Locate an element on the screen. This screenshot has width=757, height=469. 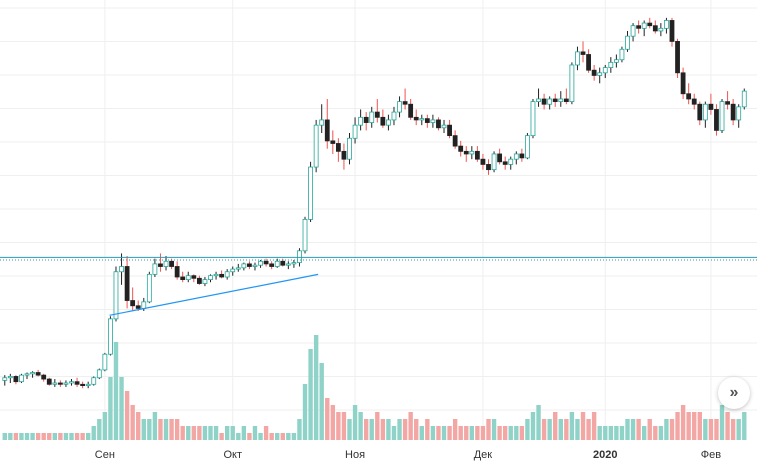
x-tick-label: Ноя is located at coordinates (355, 455).